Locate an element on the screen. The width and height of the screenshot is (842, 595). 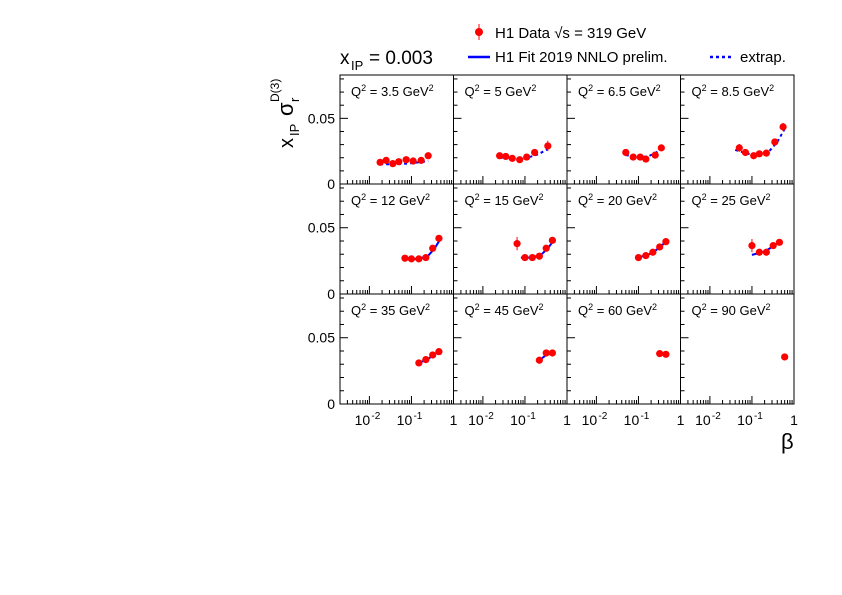
panel-label: Q2 = 25 GeV2 is located at coordinates (731, 200).